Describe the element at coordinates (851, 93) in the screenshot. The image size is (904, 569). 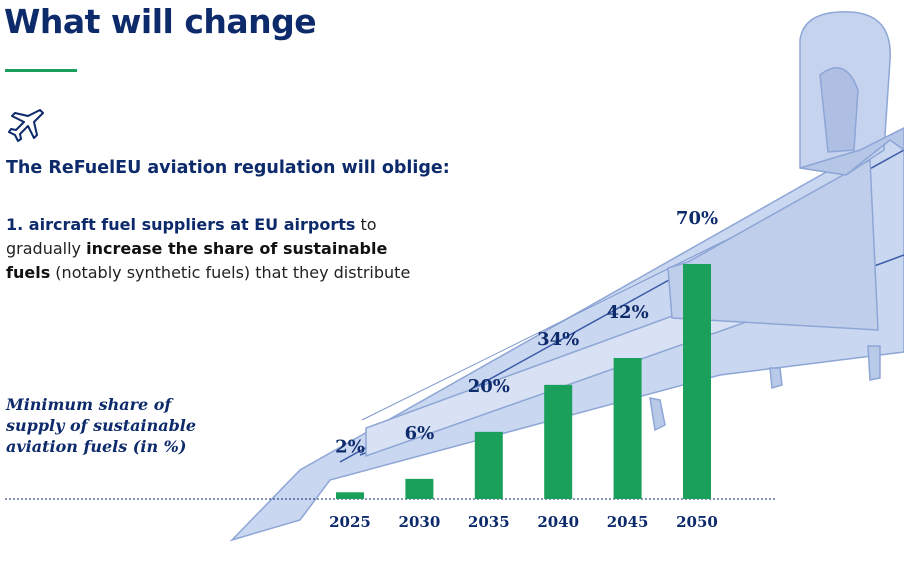
I see `engine-illustration` at that location.